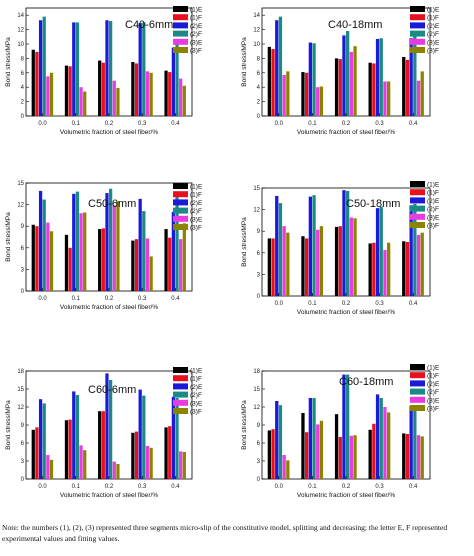 This screenshot has width=474, height=556. I want to click on y-tick-label: 14, so click(20, 16).